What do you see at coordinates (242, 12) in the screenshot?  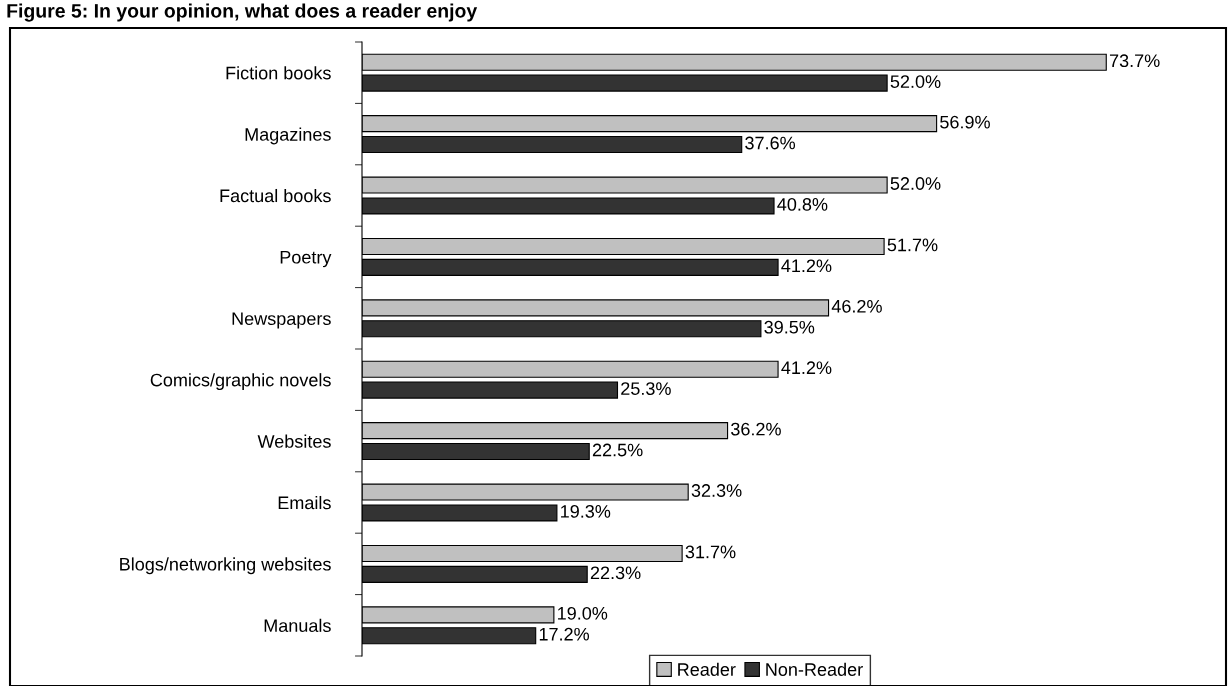 I see `chart-title: Figure 5: In your opinion, what does a reader enjoy` at bounding box center [242, 12].